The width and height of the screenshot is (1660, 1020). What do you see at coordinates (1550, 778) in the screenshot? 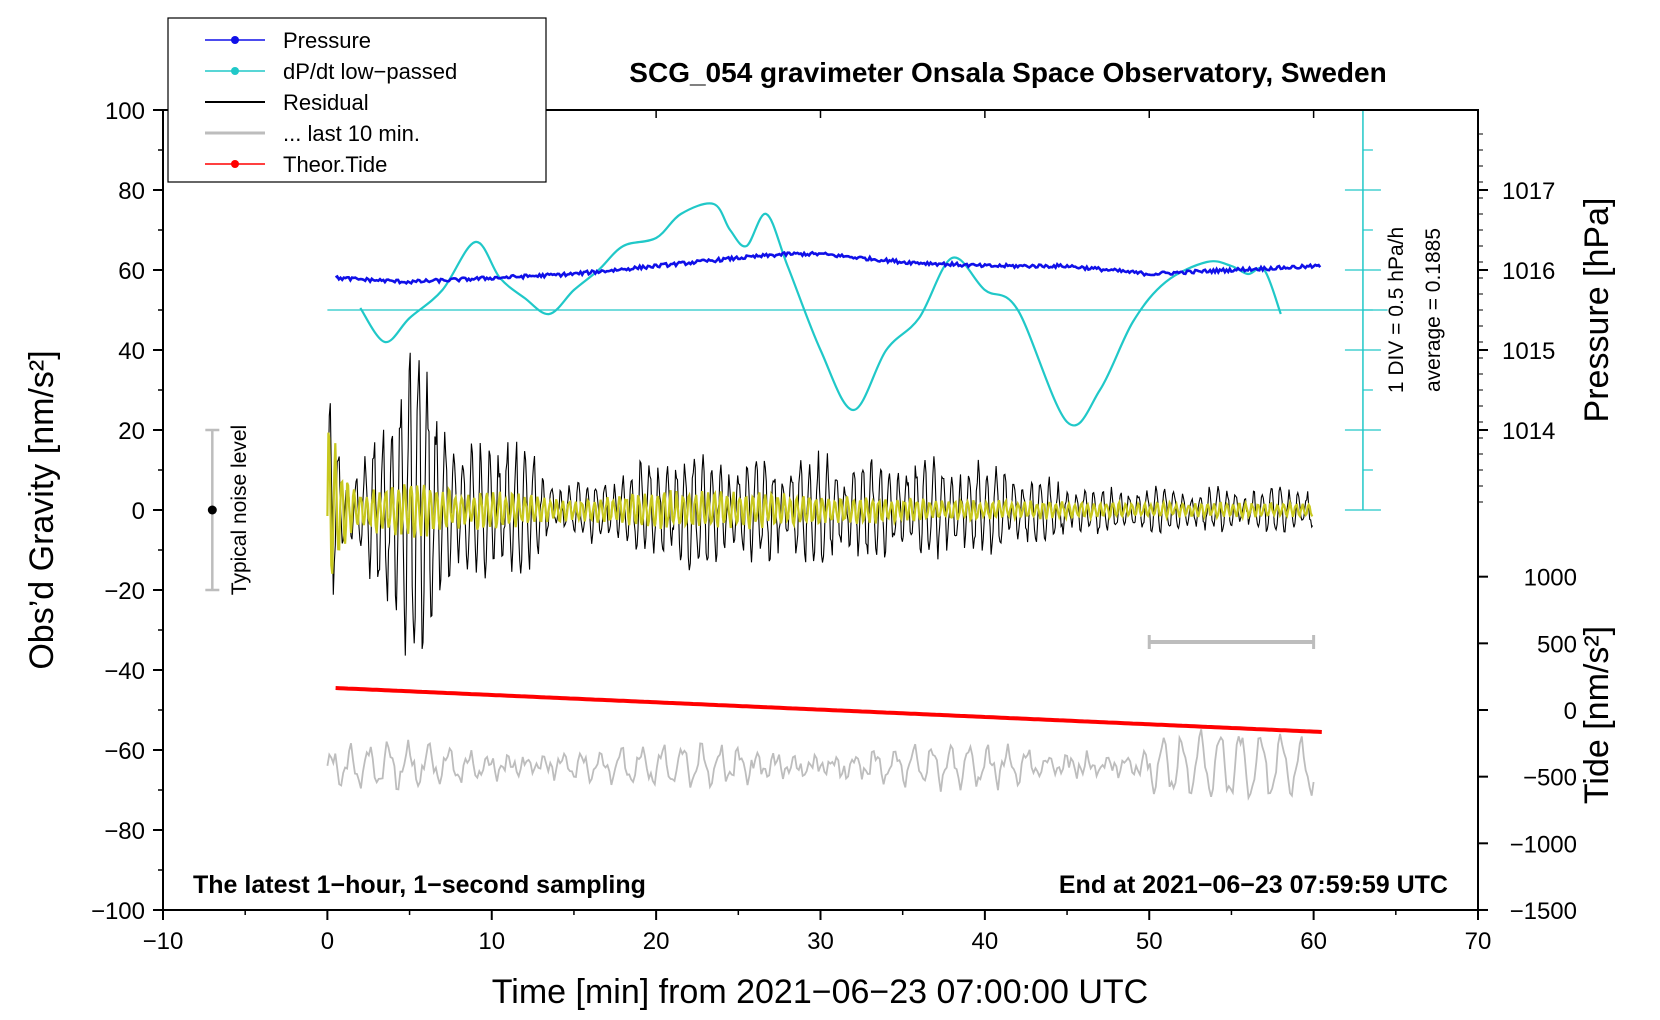
I see `tide-tick-label: −500` at bounding box center [1550, 778].